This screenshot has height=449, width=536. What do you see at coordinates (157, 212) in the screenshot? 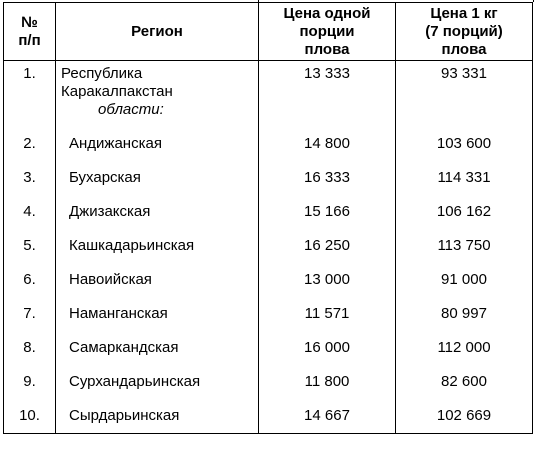
I see `row-region: Джизакская` at bounding box center [157, 212].